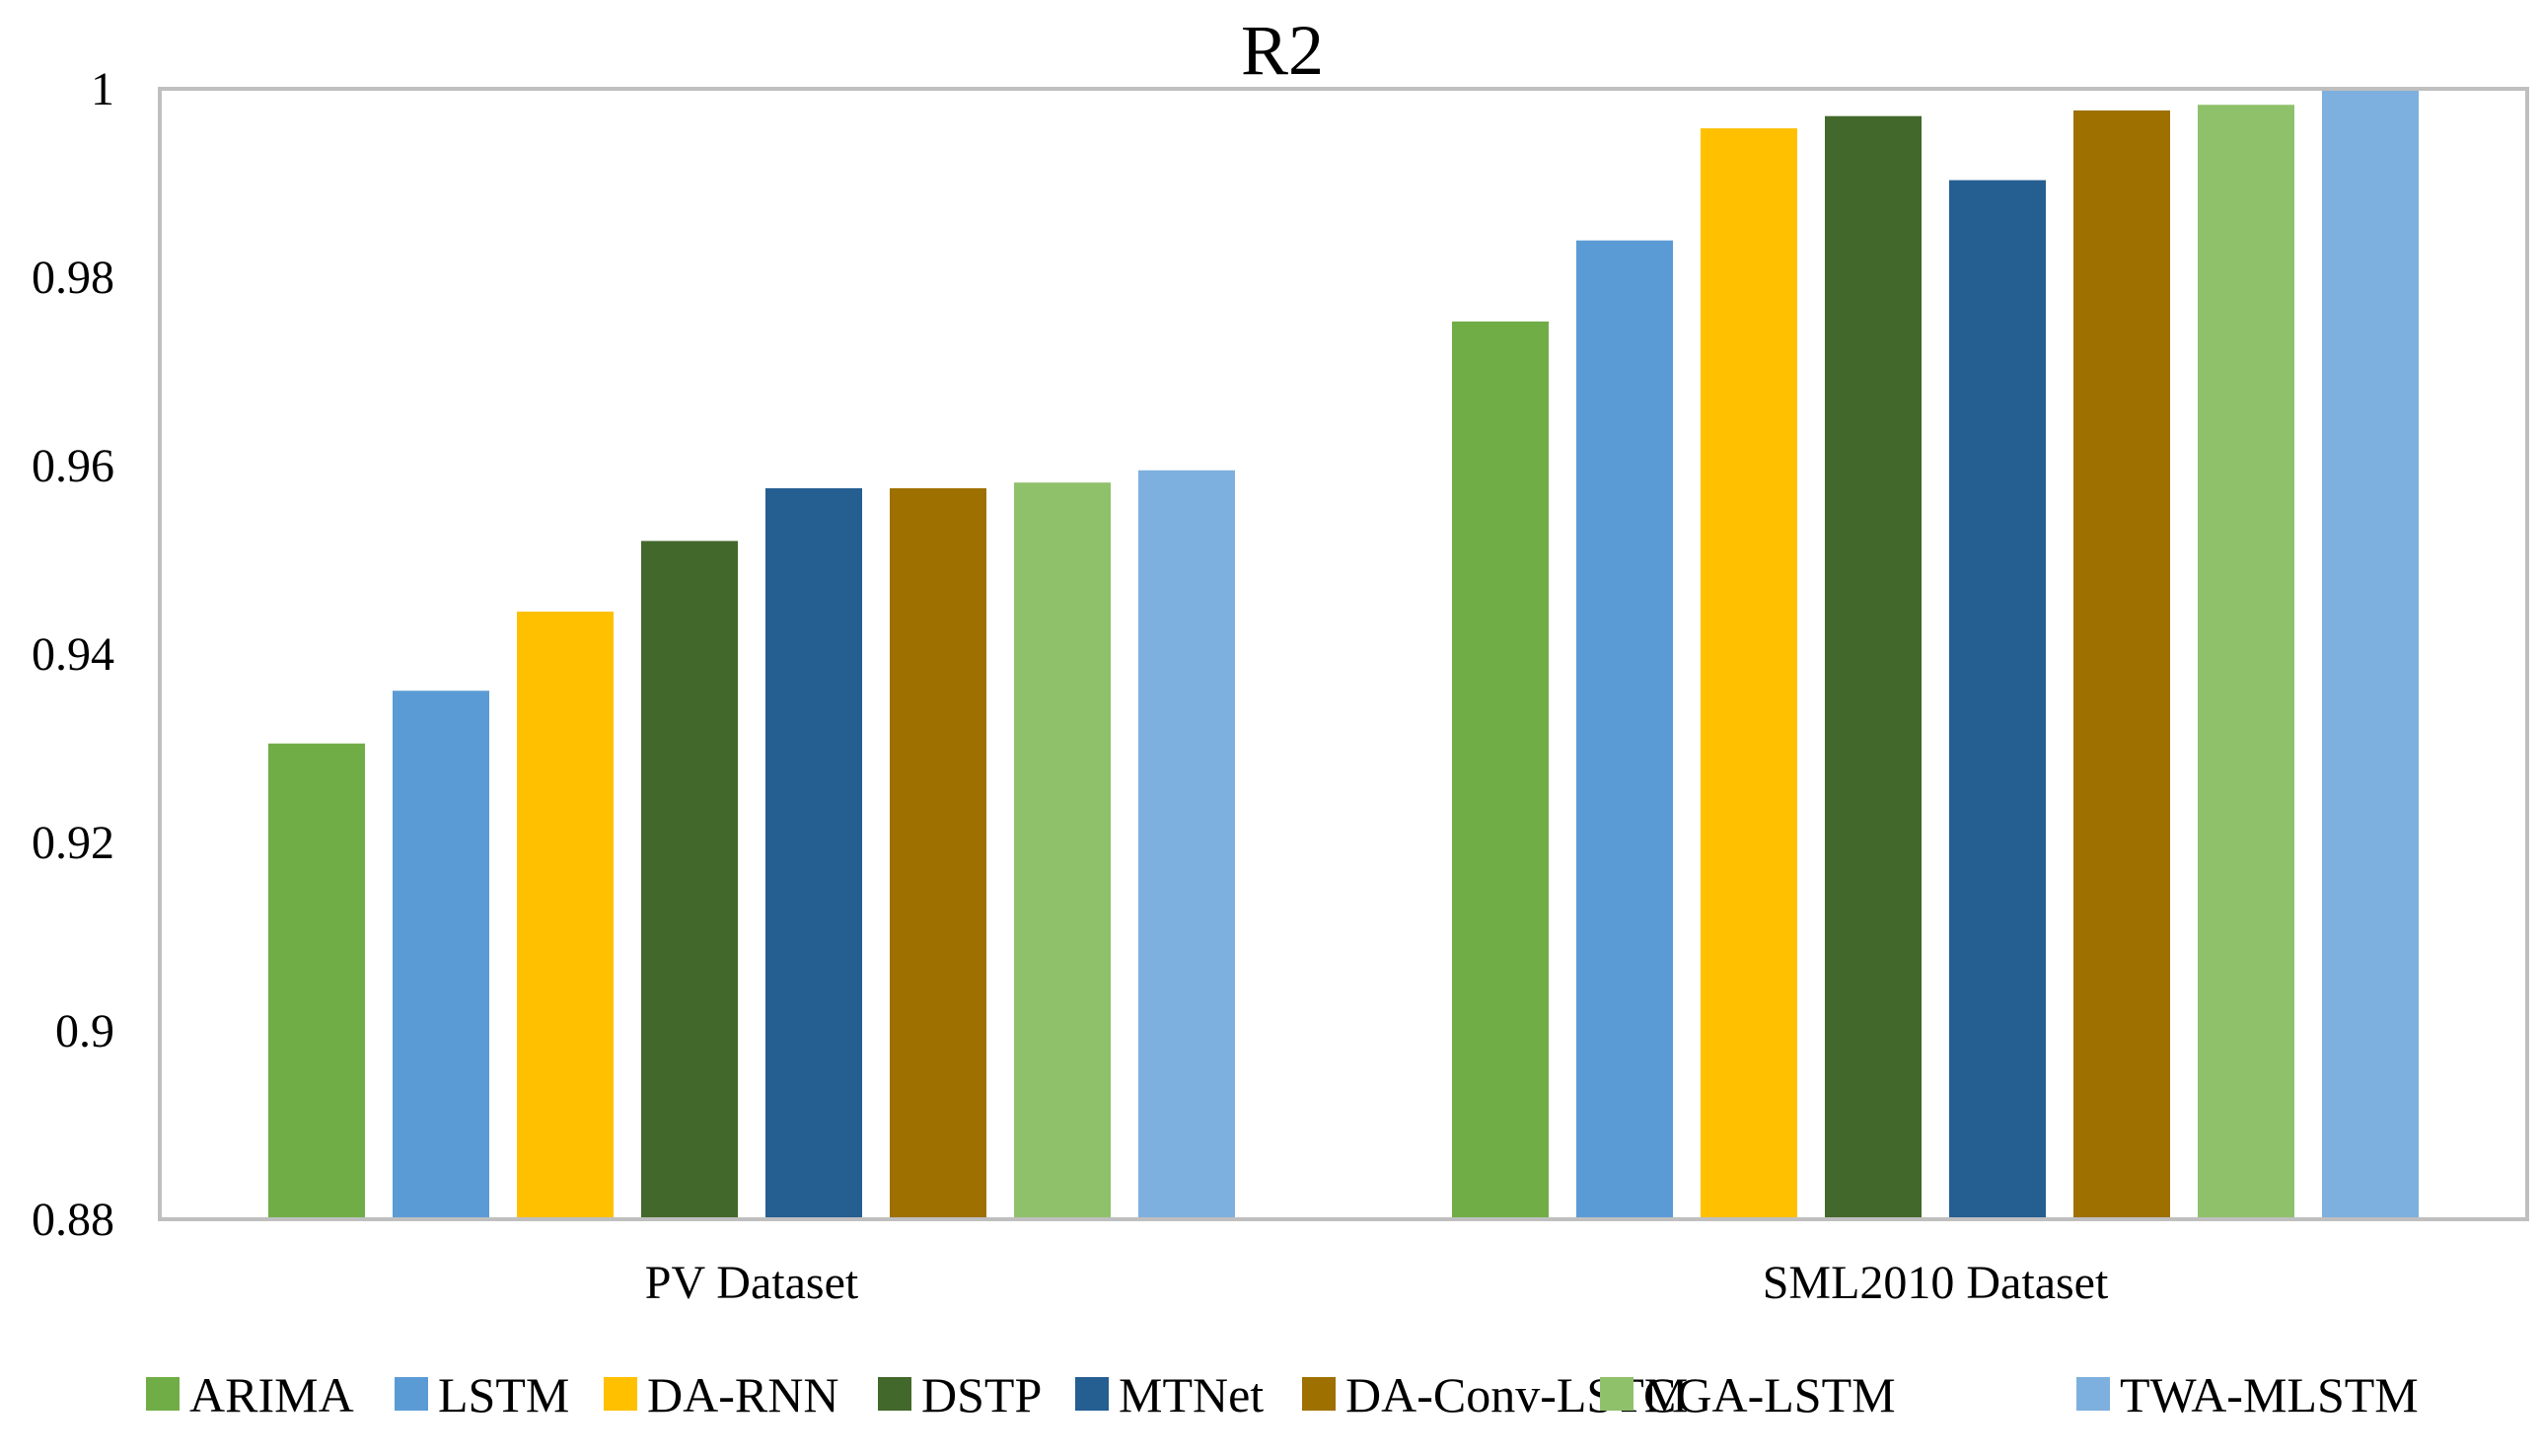 The image size is (2541, 1456). What do you see at coordinates (1770, 1394) in the screenshot?
I see `legend-label: CGA-LSTM` at bounding box center [1770, 1394].